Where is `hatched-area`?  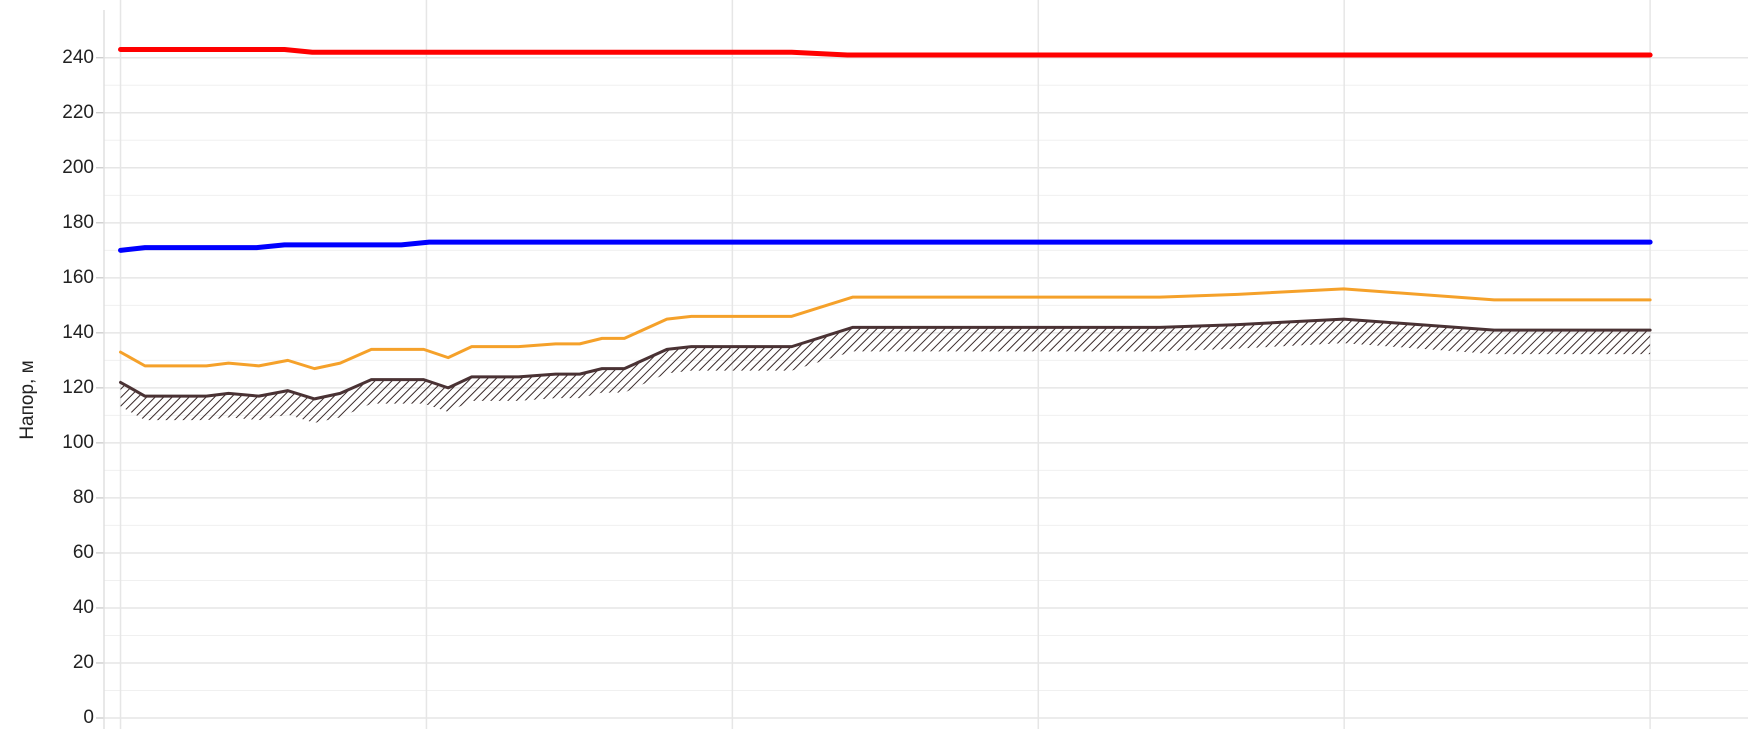 hatched-area is located at coordinates (885, 371).